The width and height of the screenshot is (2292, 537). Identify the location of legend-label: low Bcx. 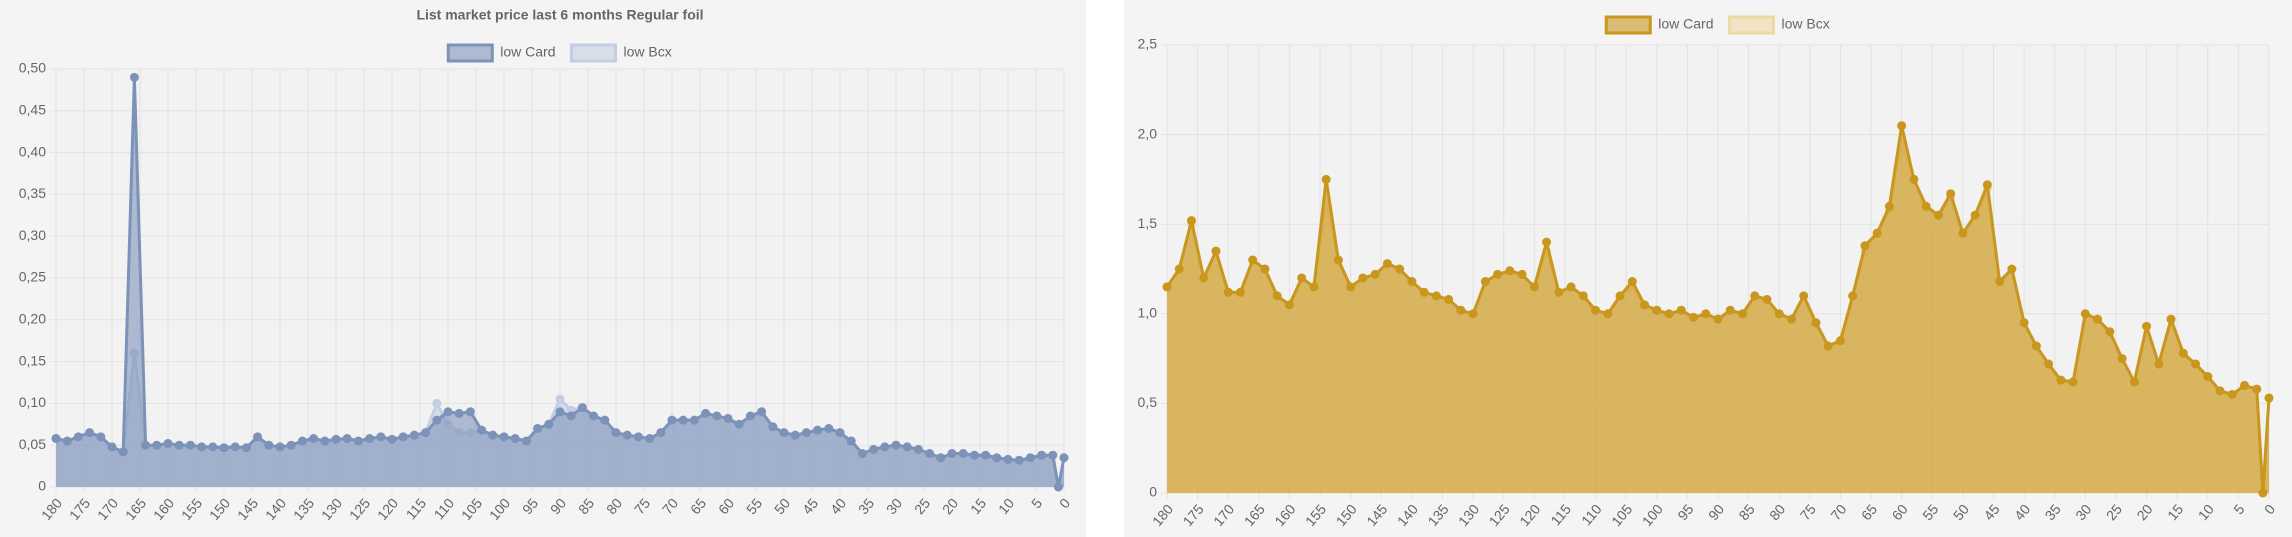
(648, 52).